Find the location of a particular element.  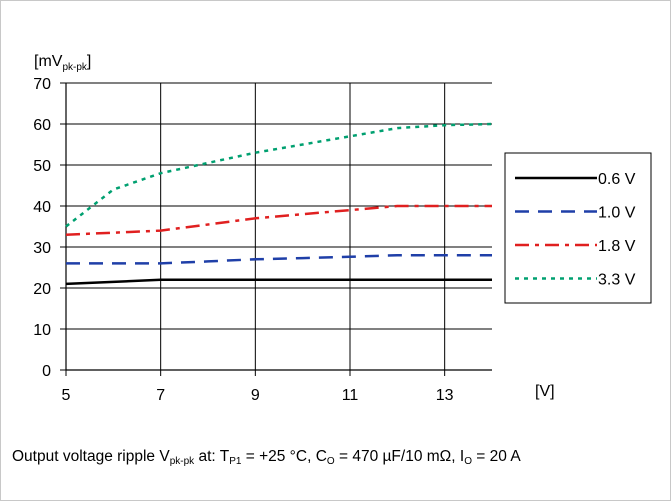

y-tick-label: 30 is located at coordinates (42, 248).